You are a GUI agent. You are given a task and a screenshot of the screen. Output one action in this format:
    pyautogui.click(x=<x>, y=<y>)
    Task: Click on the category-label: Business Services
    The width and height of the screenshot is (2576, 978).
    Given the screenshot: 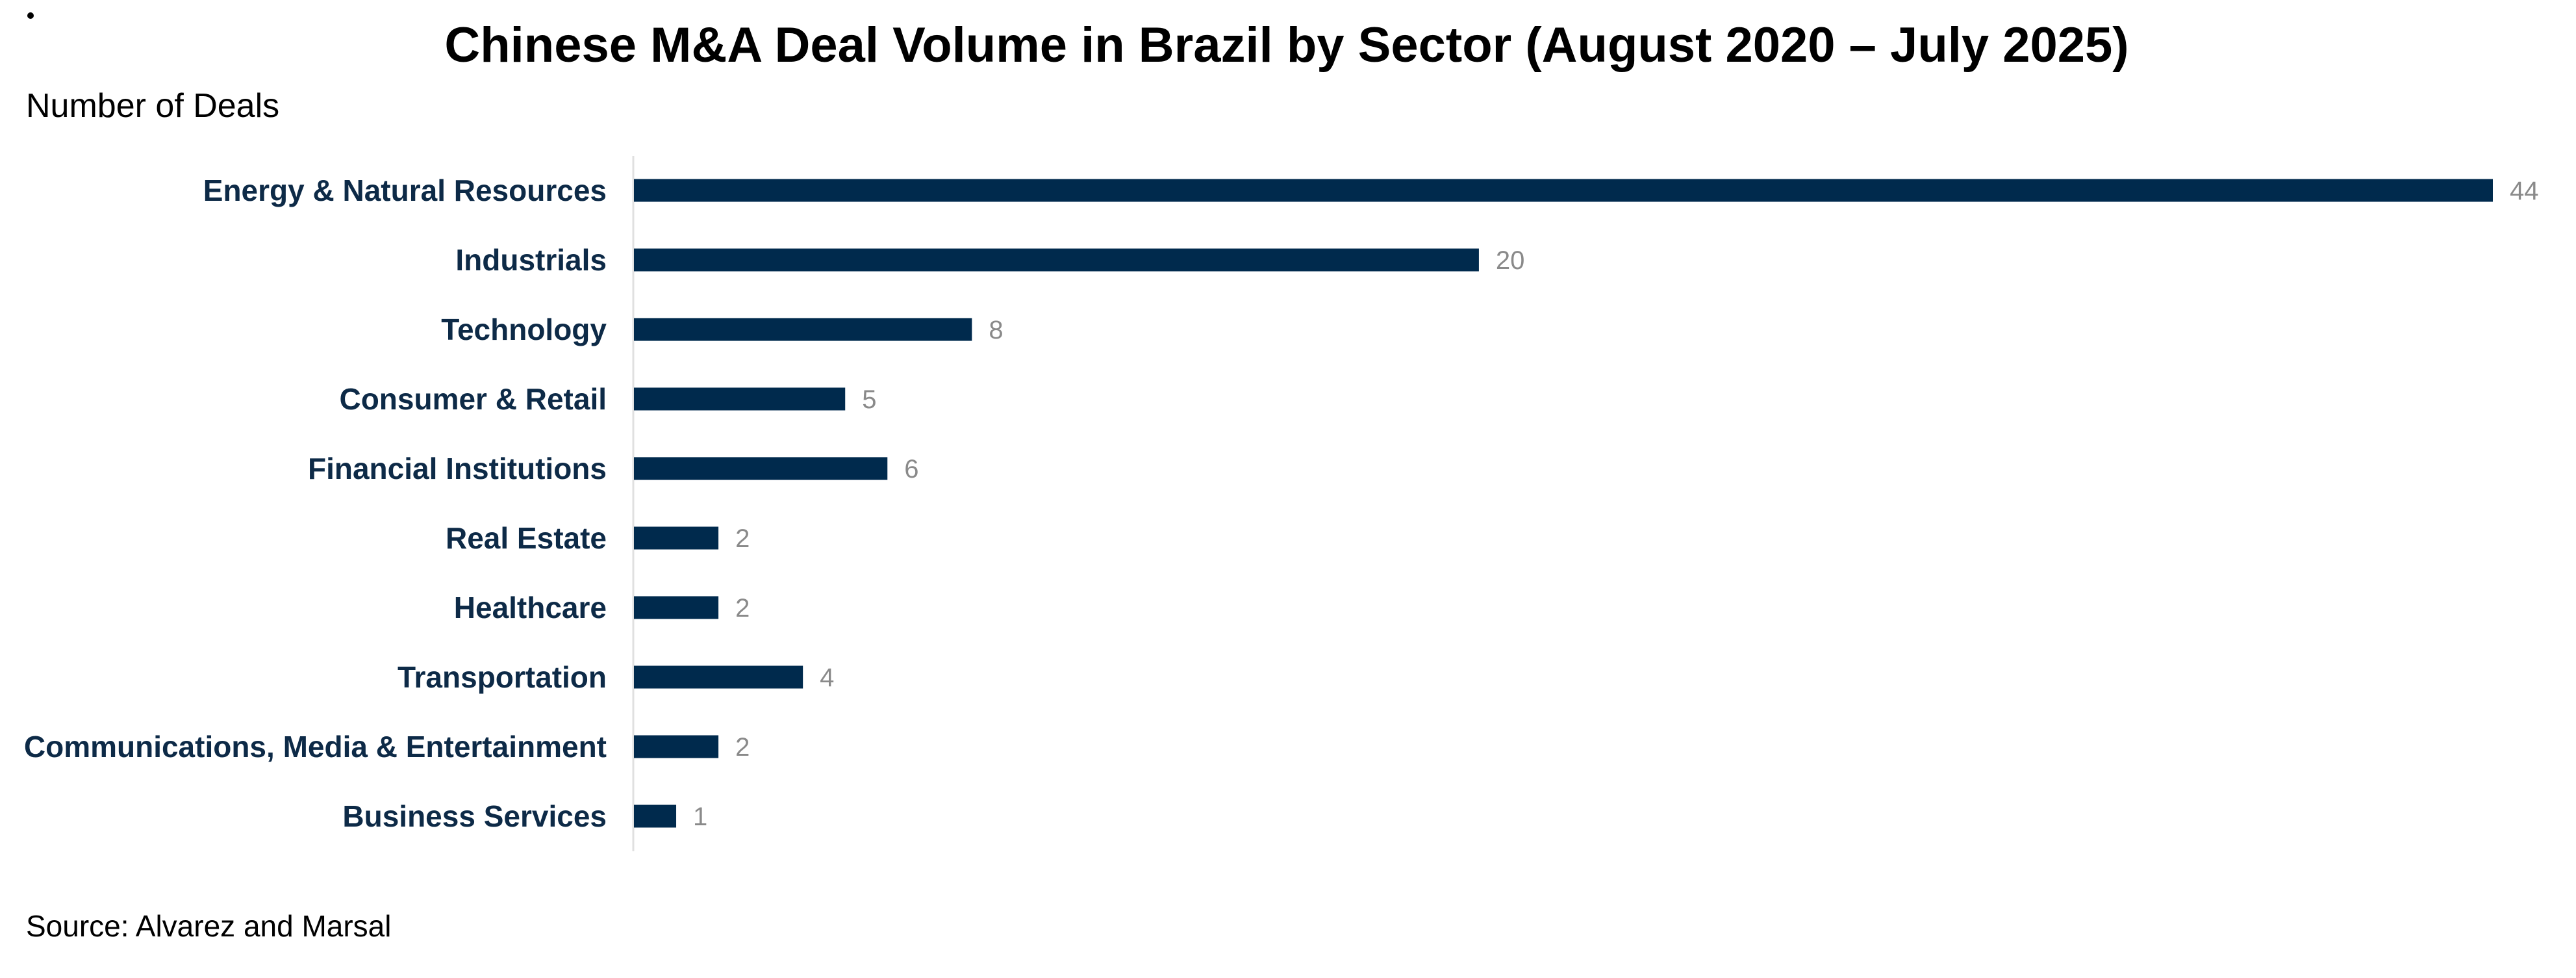 What is the action you would take?
    pyautogui.click(x=474, y=816)
    